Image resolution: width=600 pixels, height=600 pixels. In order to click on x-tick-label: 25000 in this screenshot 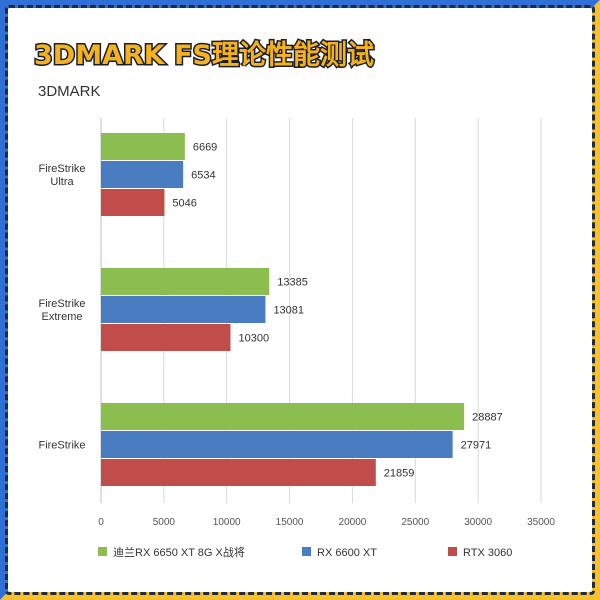, I will do `click(415, 522)`.